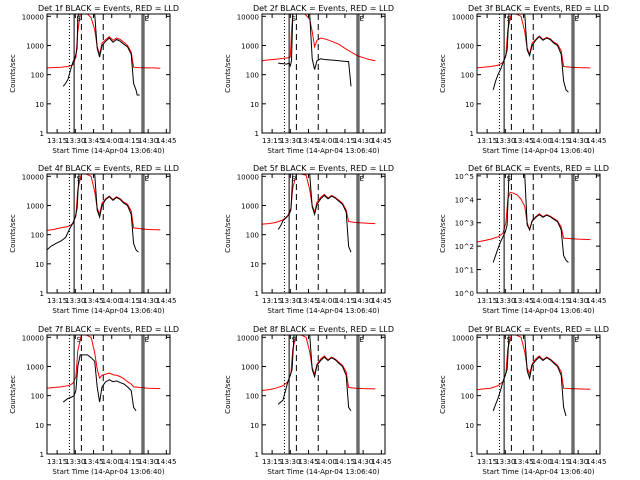  Describe the element at coordinates (465, 200) in the screenshot. I see `y-tick-label: 10^4` at that location.